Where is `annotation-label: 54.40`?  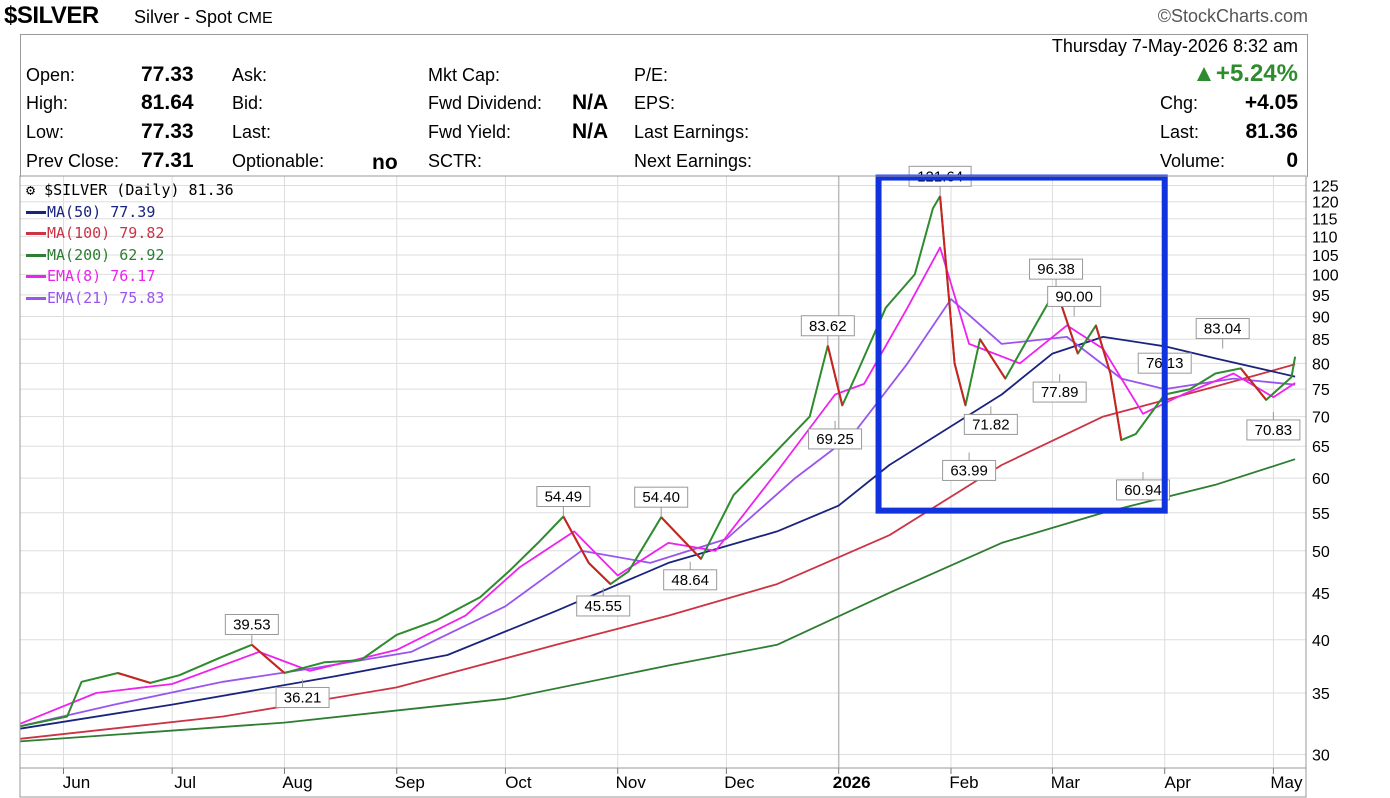 annotation-label: 54.40 is located at coordinates (661, 497).